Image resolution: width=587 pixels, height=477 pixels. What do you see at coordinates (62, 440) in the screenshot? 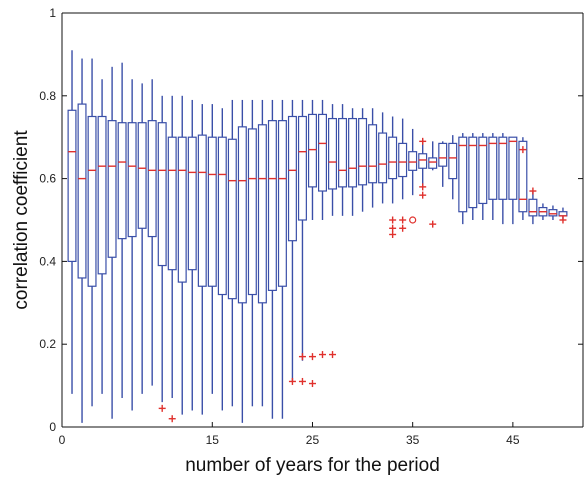
I see `x-tick-label: 0` at bounding box center [62, 440].